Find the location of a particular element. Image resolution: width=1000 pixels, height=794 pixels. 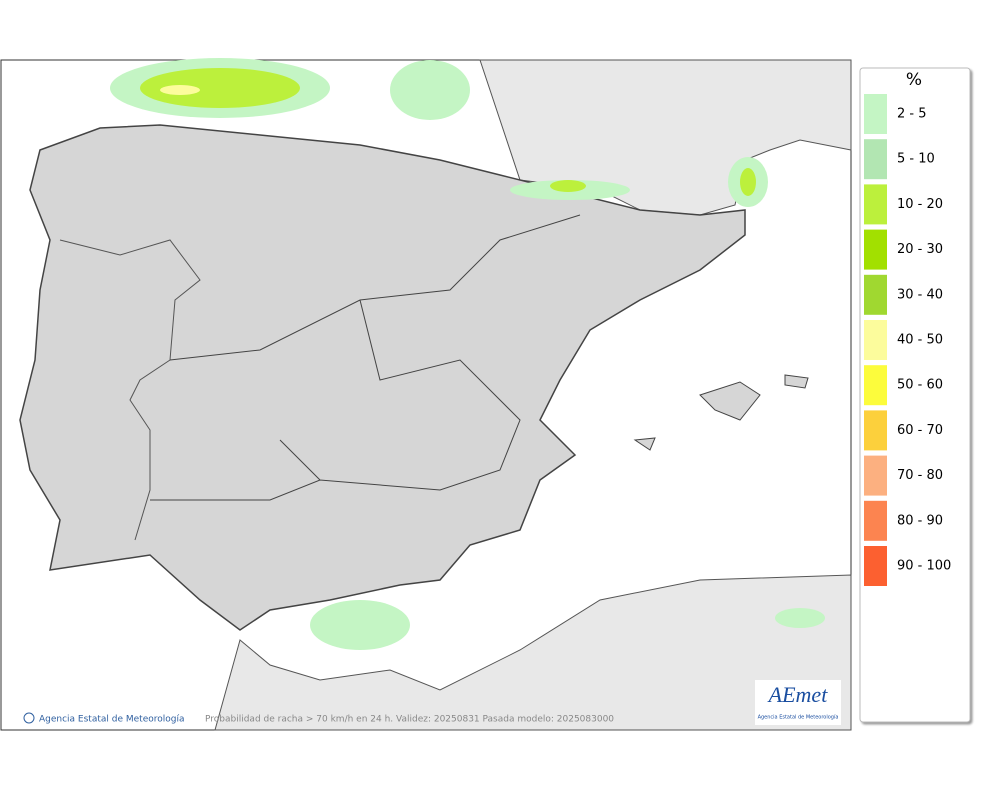

copyright-icon is located at coordinates (29, 718).